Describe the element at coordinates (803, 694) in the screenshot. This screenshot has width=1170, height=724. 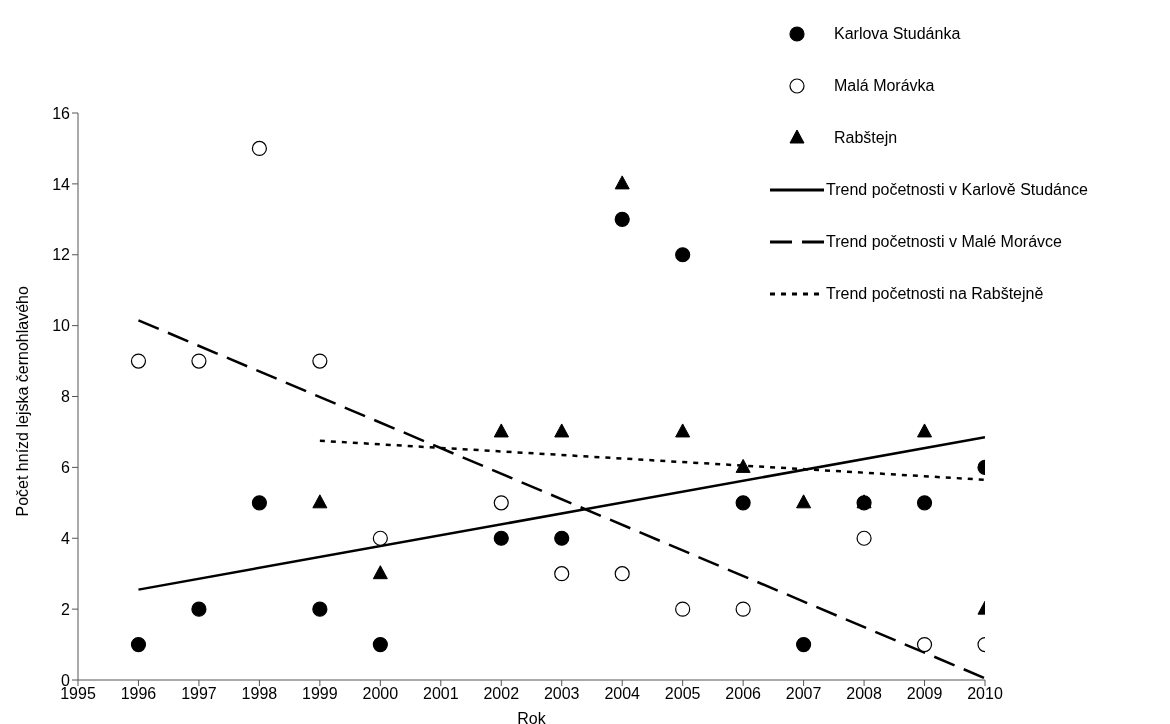
I see `x-tick-label: 2007` at that location.